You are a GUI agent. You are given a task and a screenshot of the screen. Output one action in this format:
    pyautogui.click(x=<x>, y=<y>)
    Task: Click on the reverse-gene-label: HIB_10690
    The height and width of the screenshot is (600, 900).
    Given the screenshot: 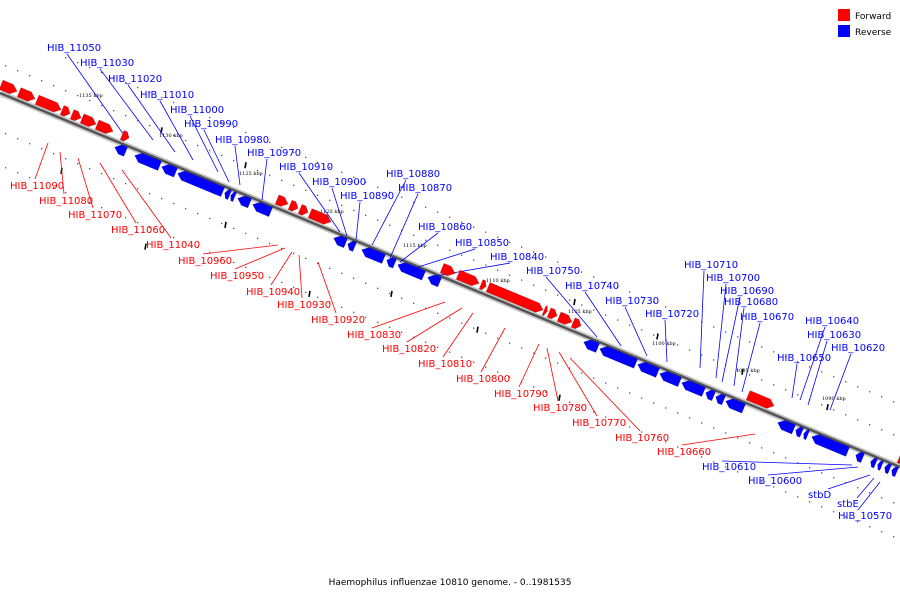 What is the action you would take?
    pyautogui.click(x=747, y=291)
    